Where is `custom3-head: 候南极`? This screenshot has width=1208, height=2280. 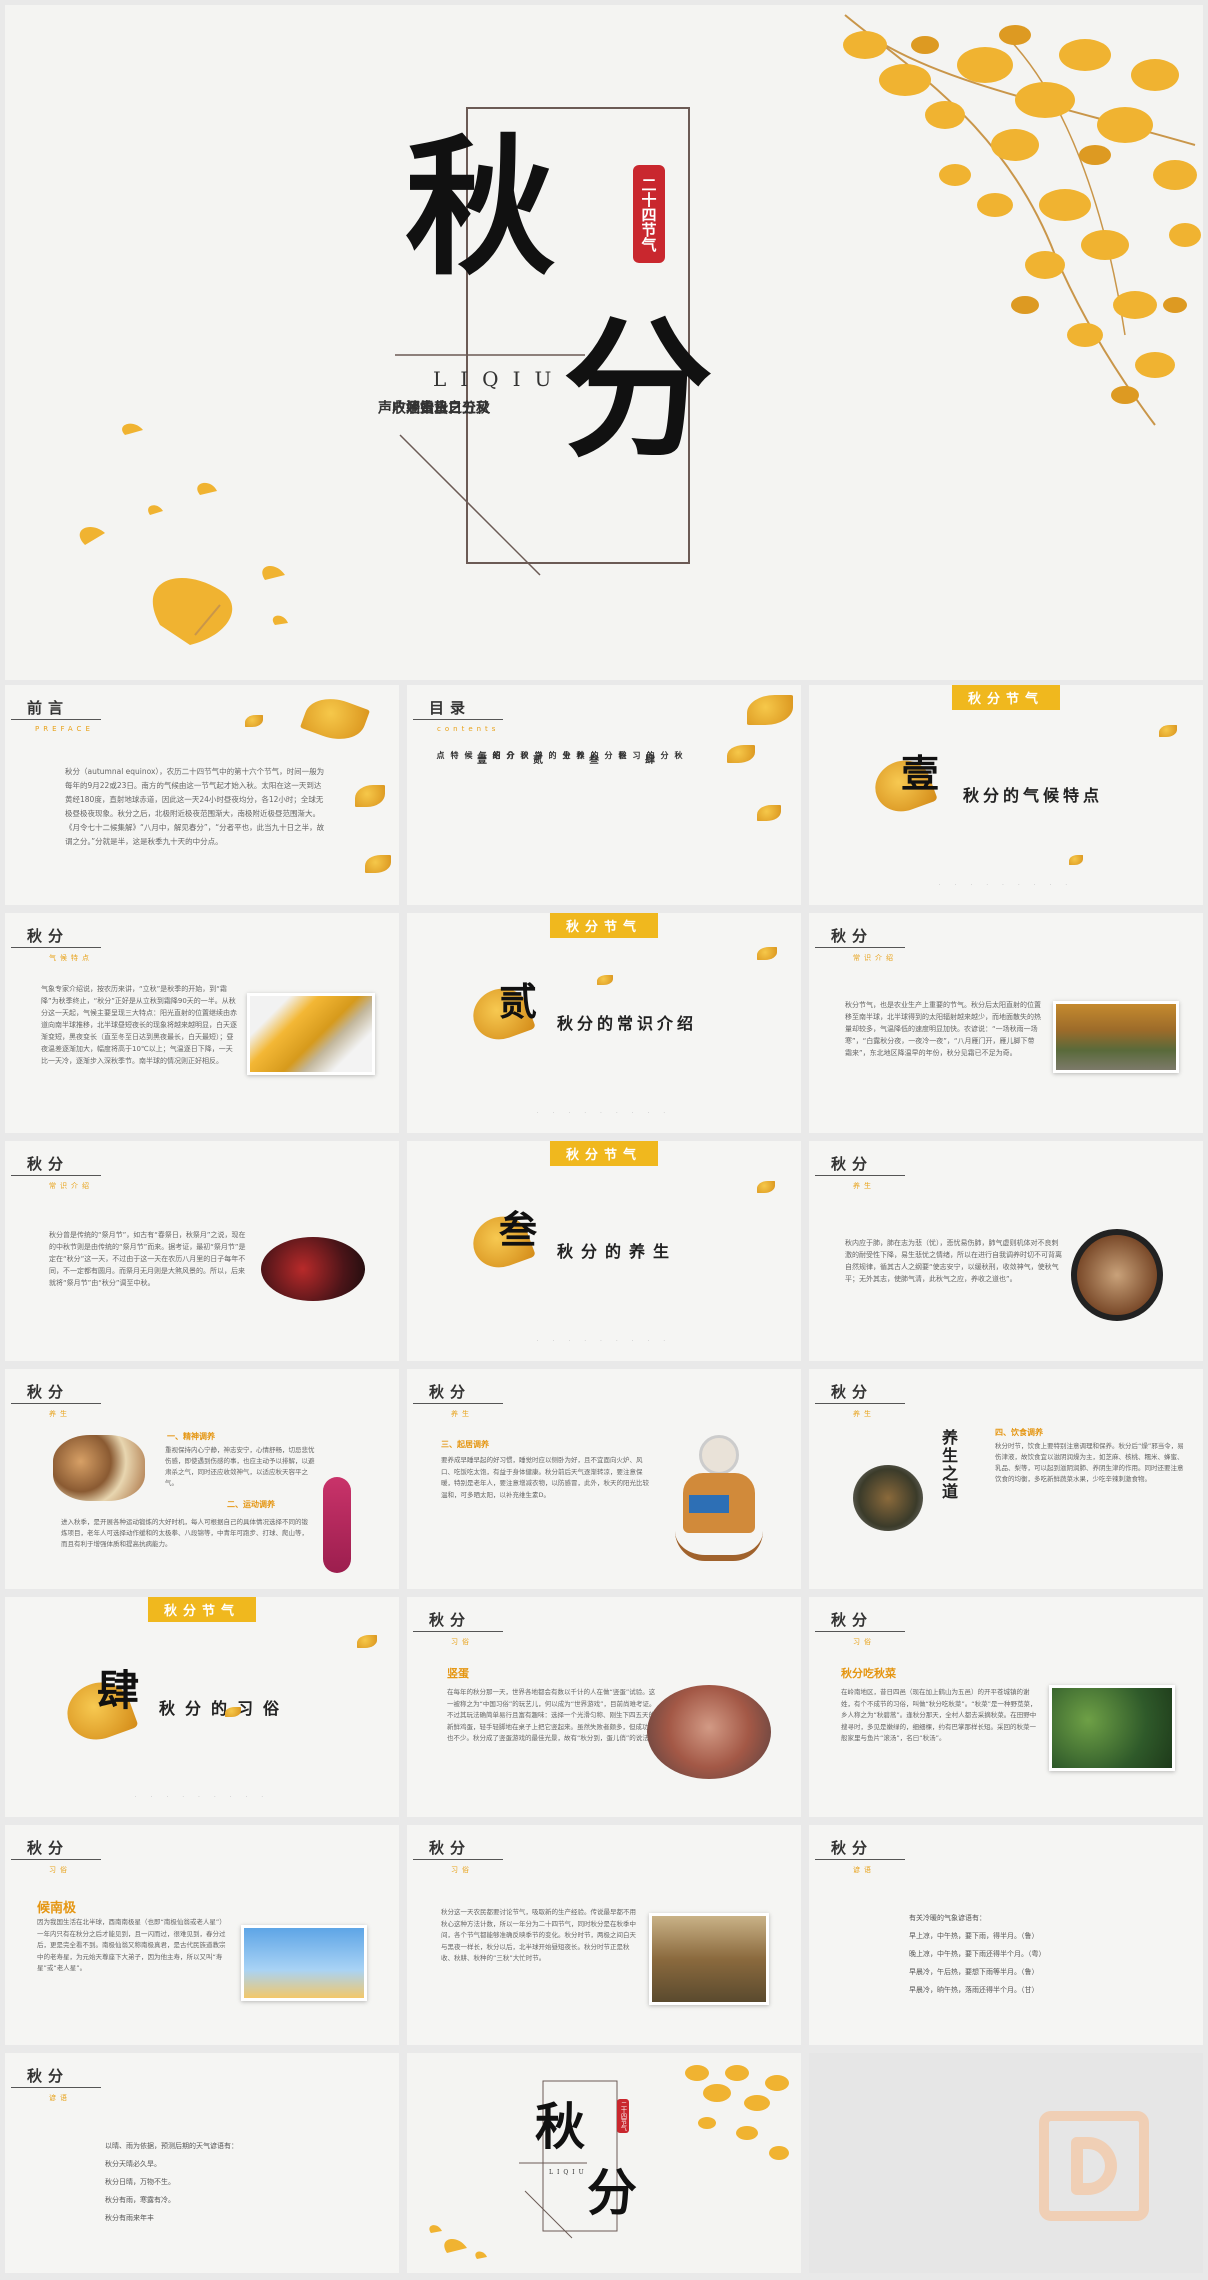 custom3-head: 候南极 is located at coordinates (57, 1908).